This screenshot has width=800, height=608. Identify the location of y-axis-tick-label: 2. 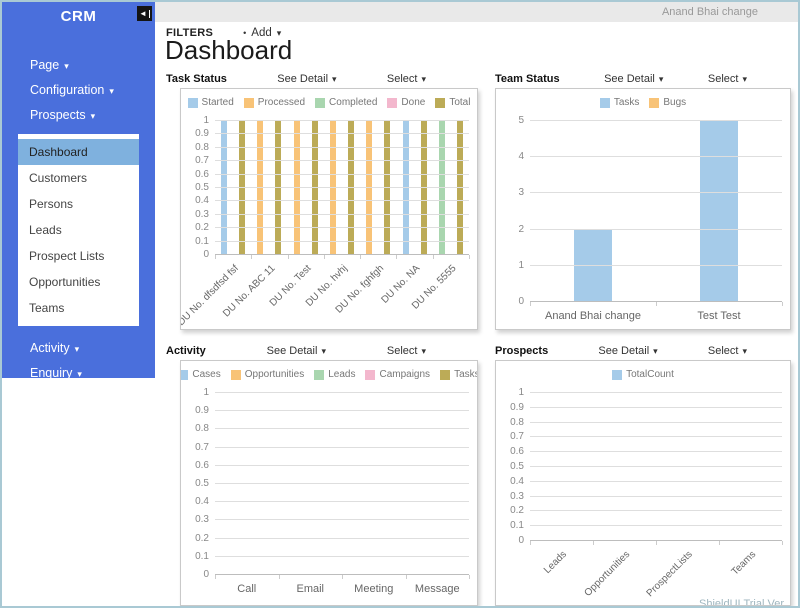
(521, 229).